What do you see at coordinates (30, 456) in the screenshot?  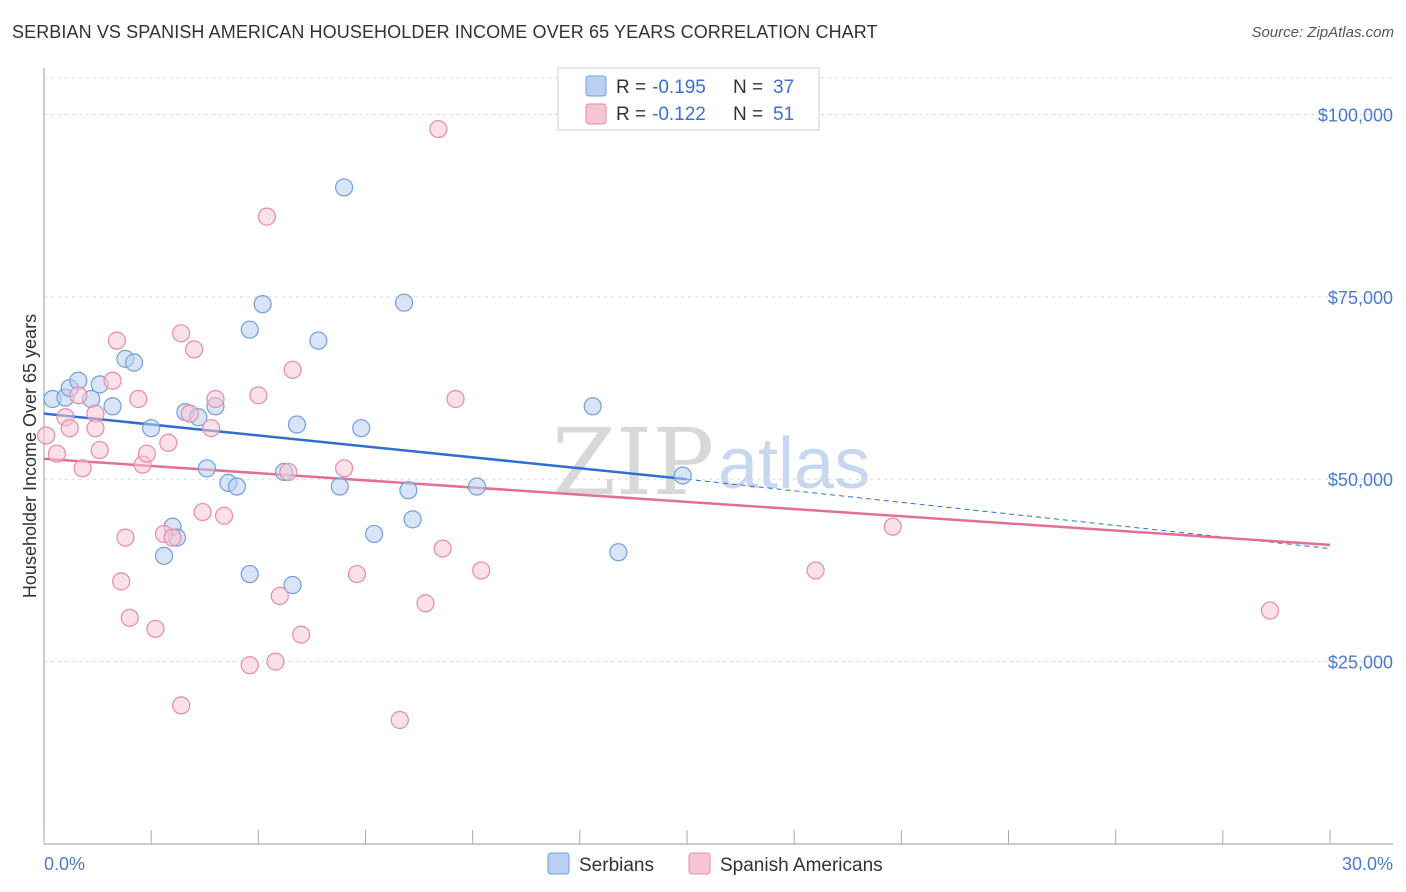 I see `y-axis-title: Householder Income Over 65 years` at bounding box center [30, 456].